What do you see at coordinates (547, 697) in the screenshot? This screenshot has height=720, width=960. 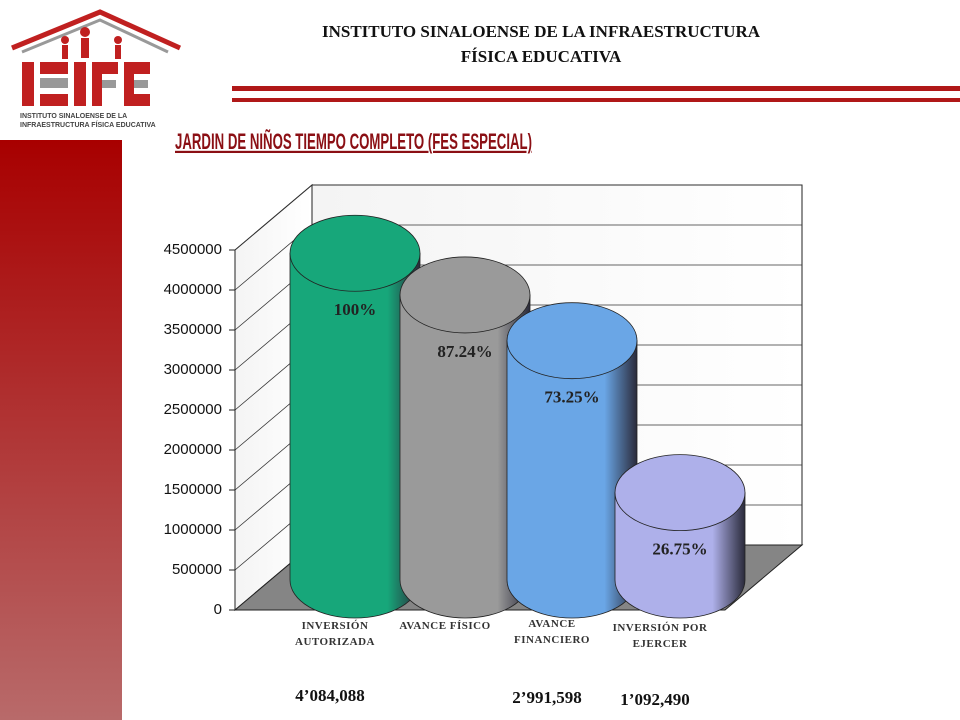 I see `value-label: 2’991,598` at bounding box center [547, 697].